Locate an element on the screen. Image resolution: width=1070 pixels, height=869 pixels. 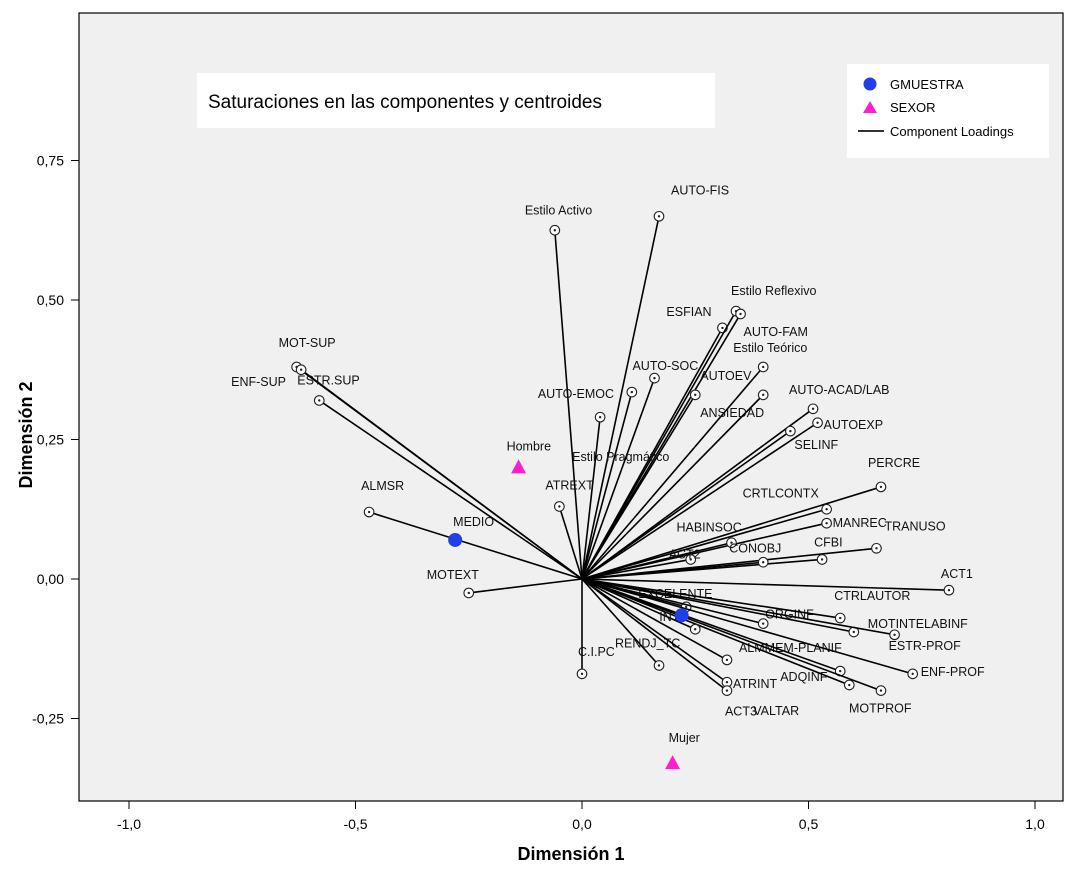
loading-line-autoev is located at coordinates (638, 487).